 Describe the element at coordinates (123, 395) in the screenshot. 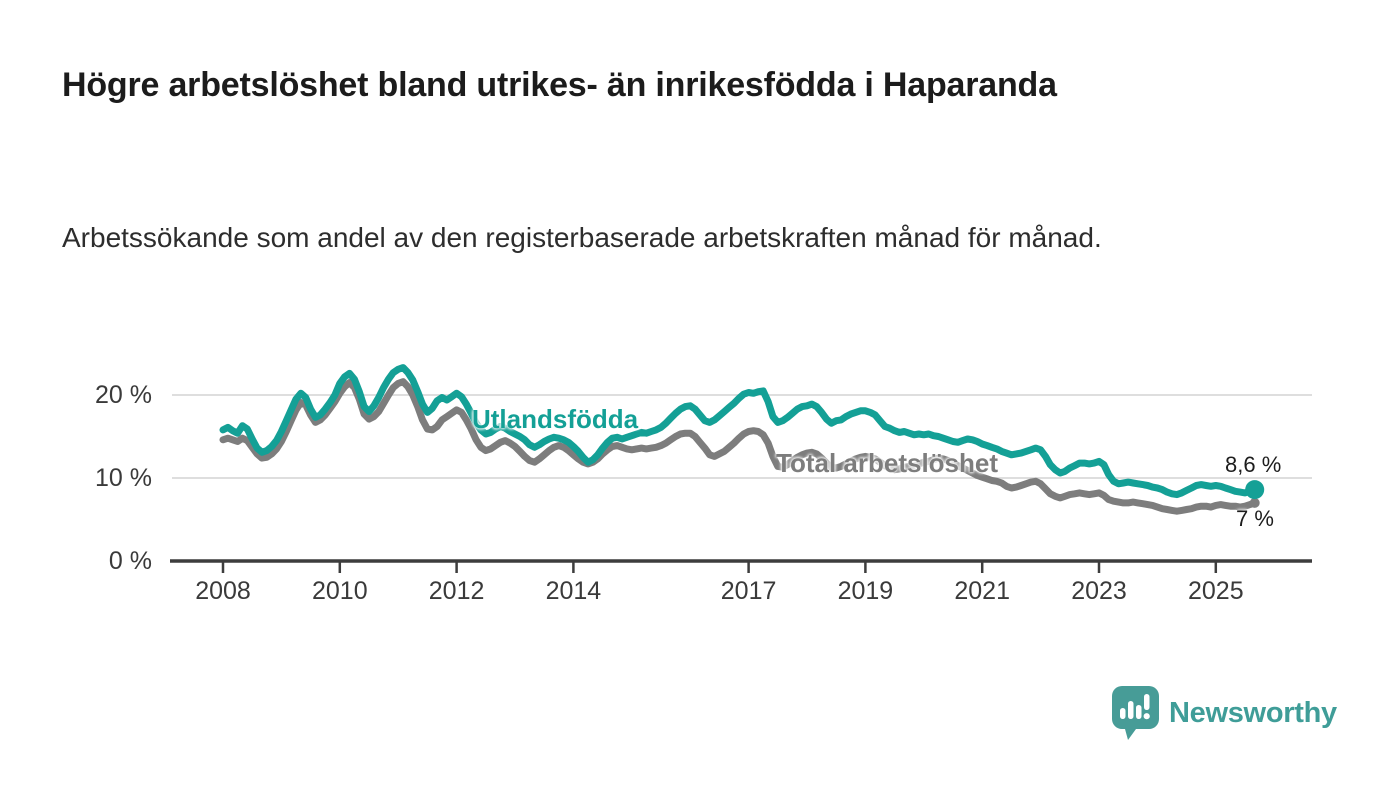

I see `y-axis-label: 20 %` at that location.